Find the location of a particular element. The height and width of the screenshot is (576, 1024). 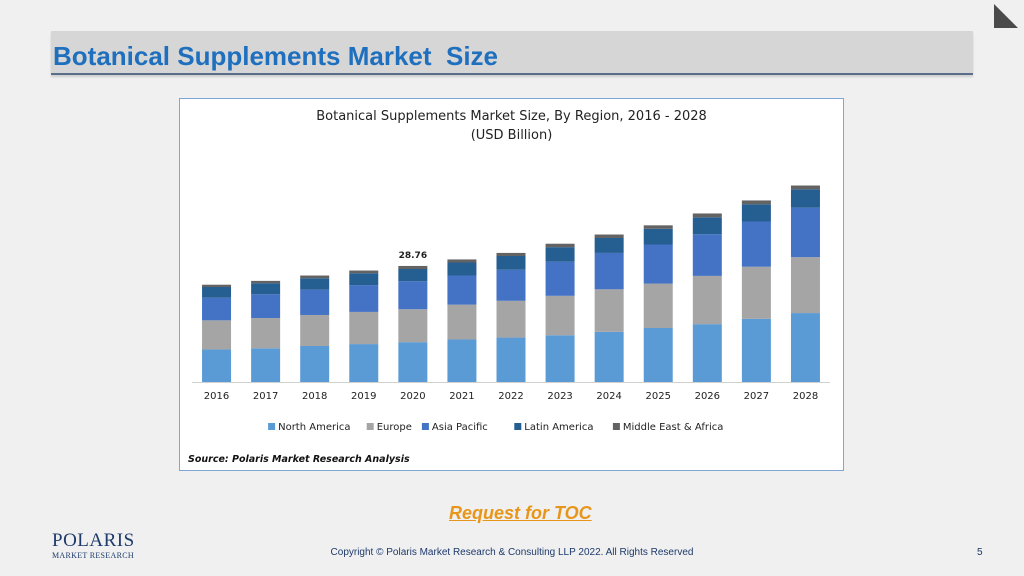

x-tick-label: 2022 is located at coordinates (510, 396).